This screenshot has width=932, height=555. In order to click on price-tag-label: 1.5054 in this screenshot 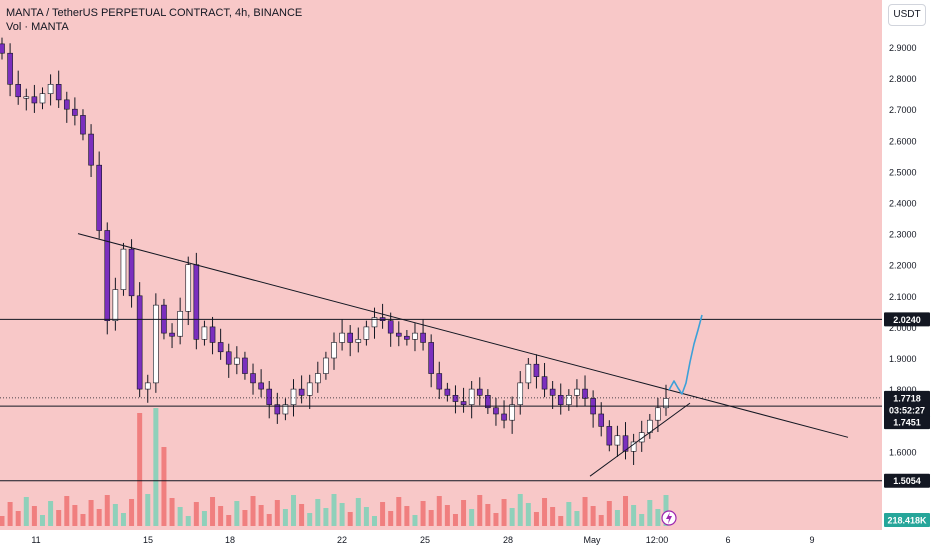, I will do `click(907, 481)`.